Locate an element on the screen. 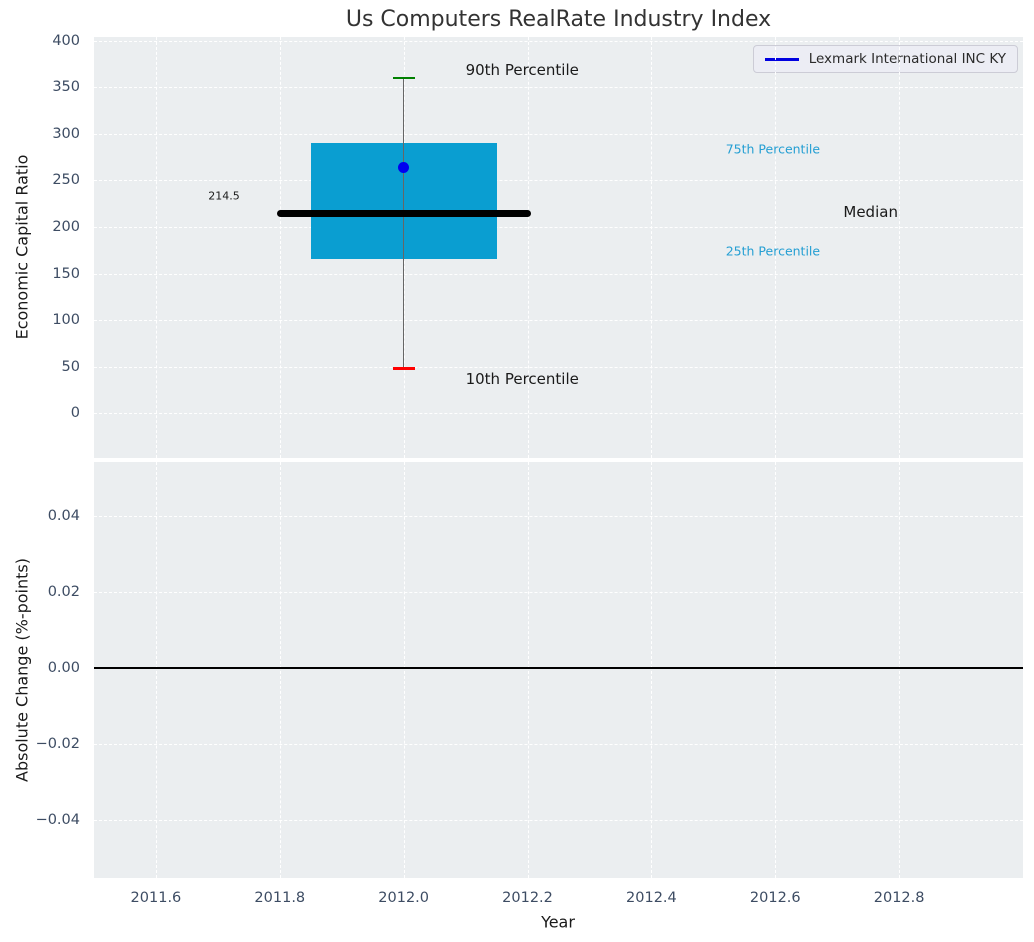 The width and height of the screenshot is (1034, 942). y-tick-label: 400 is located at coordinates (66, 40).